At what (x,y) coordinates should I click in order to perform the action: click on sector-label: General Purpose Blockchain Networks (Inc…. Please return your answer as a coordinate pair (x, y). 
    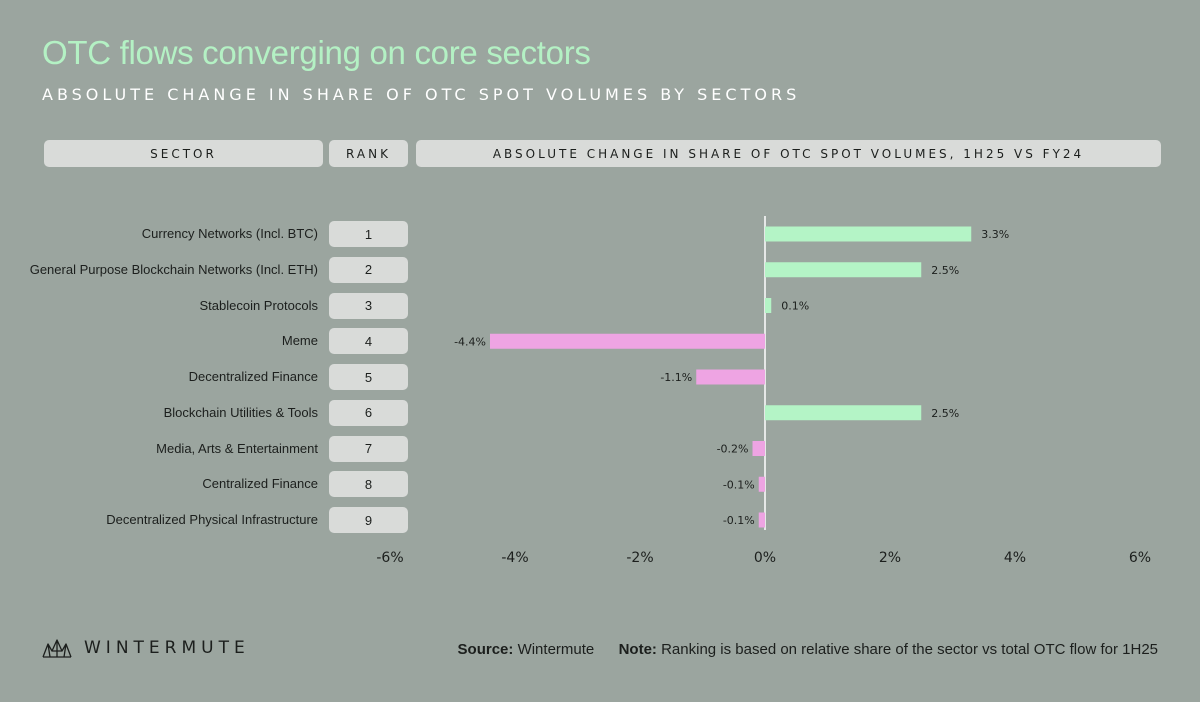
    Looking at the image, I should click on (173, 269).